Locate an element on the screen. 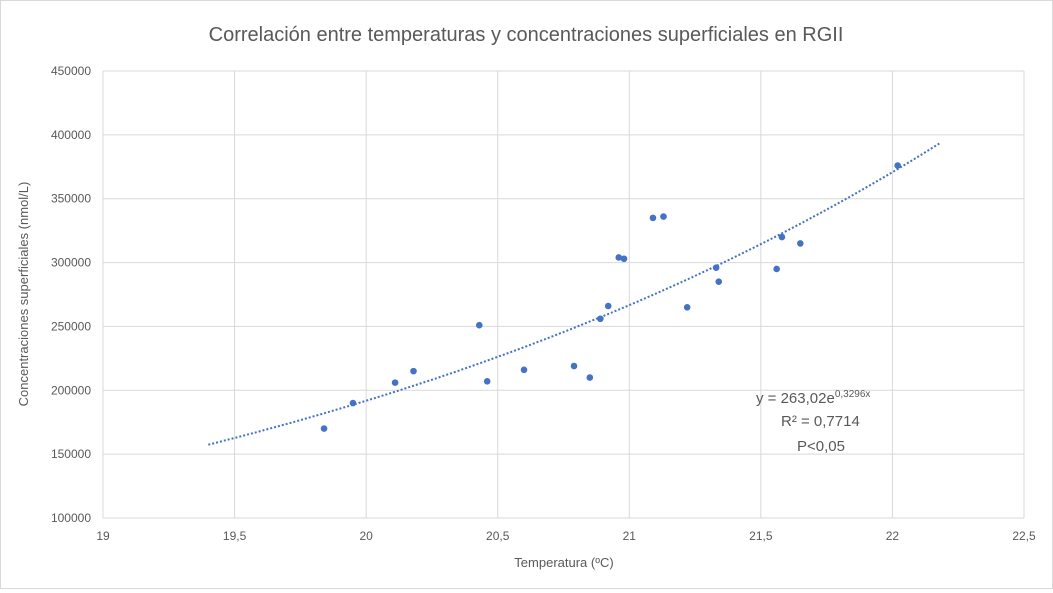  y-tick-label: 350000 is located at coordinates (71, 199).